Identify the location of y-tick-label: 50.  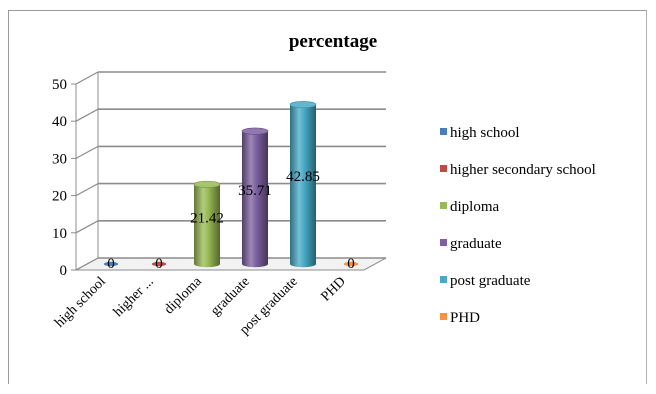
(59, 85).